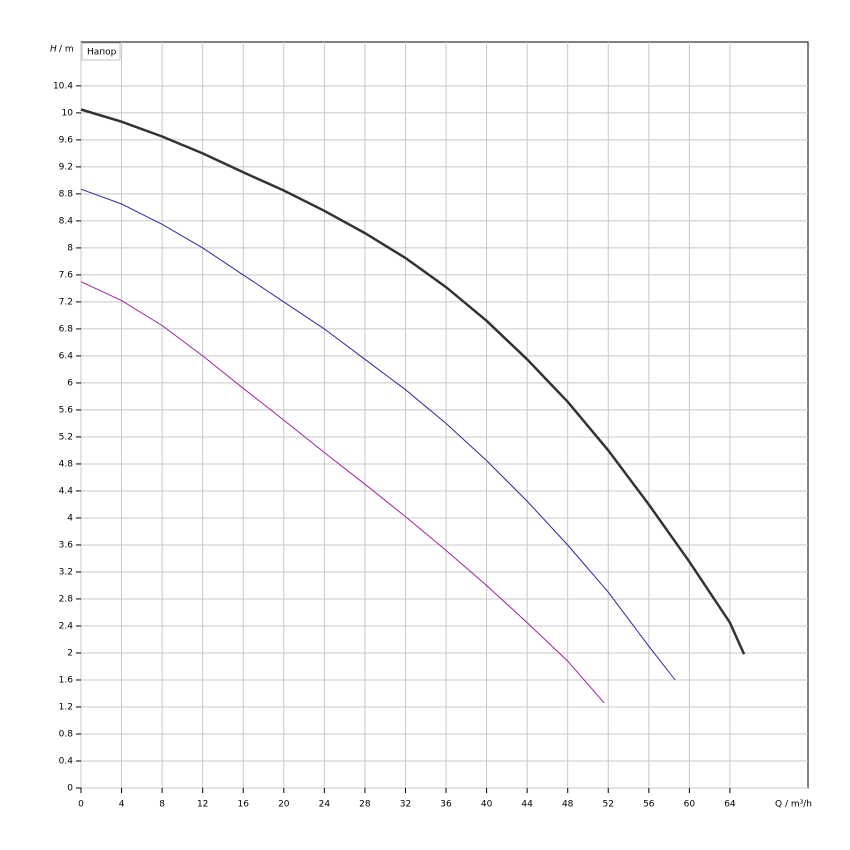 The width and height of the screenshot is (850, 850). What do you see at coordinates (66, 707) in the screenshot?
I see `y-tick-label: 1.2` at bounding box center [66, 707].